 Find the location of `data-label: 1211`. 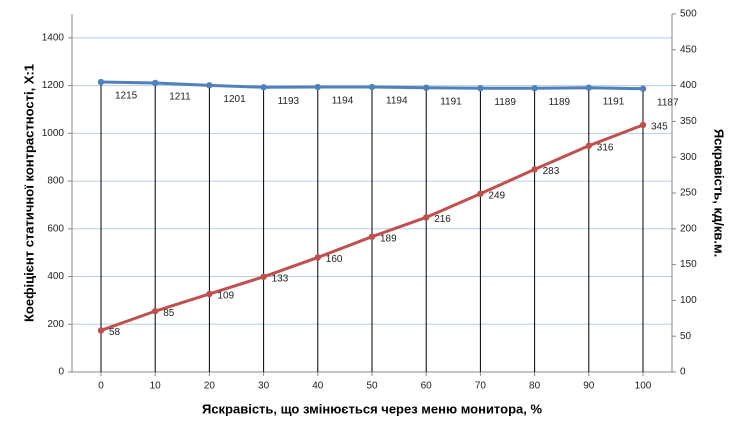

data-label: 1211 is located at coordinates (180, 97).